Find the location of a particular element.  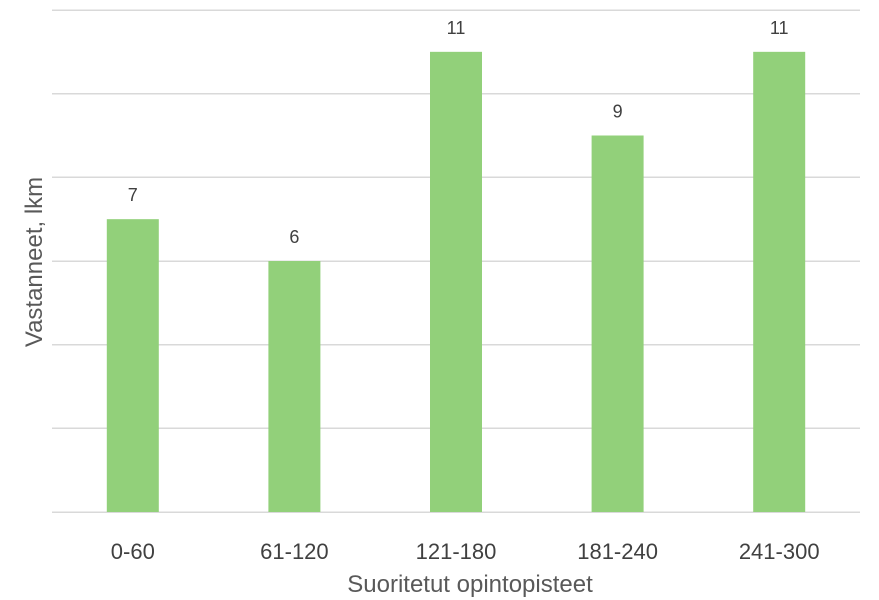

data-label-61-120: 6 is located at coordinates (294, 237).